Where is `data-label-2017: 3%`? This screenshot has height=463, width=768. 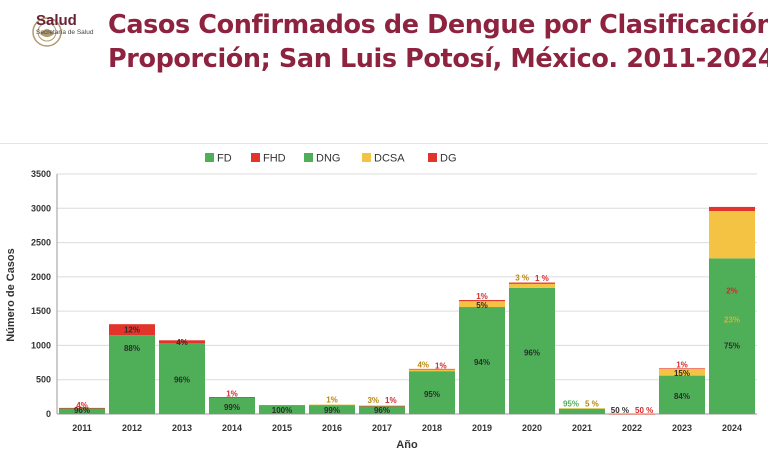
data-label-2017: 3% is located at coordinates (373, 400).